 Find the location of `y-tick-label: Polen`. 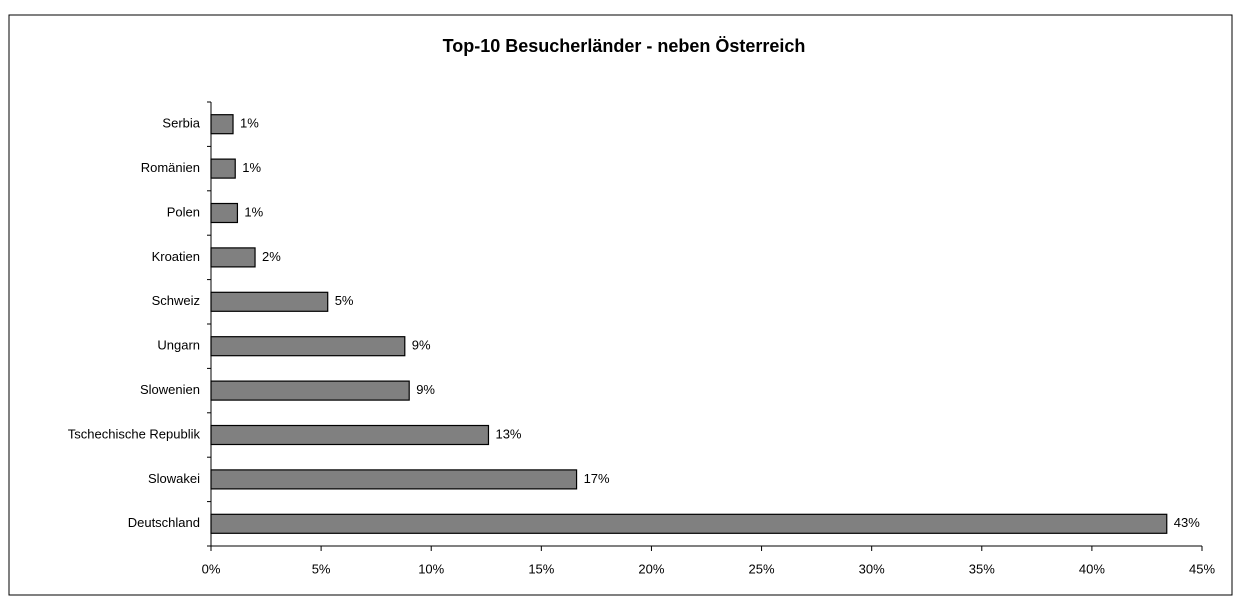

y-tick-label: Polen is located at coordinates (183, 211).